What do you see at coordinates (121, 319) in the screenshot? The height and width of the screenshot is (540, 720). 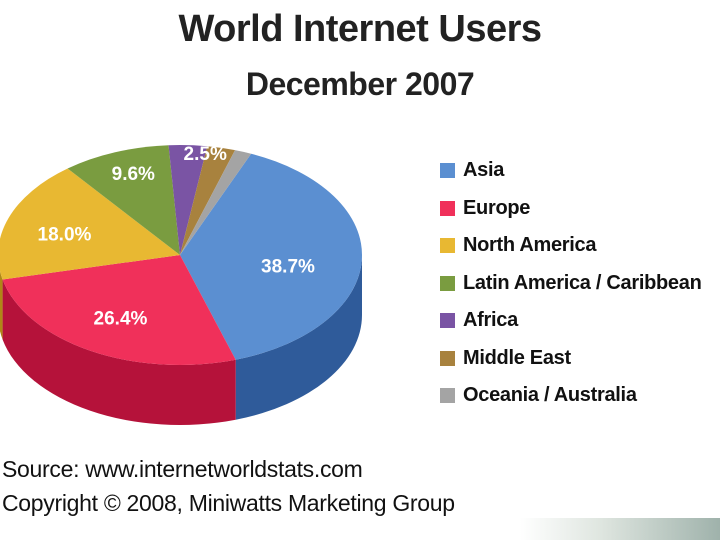 I see `data-label-europe: 26.4%` at bounding box center [121, 319].